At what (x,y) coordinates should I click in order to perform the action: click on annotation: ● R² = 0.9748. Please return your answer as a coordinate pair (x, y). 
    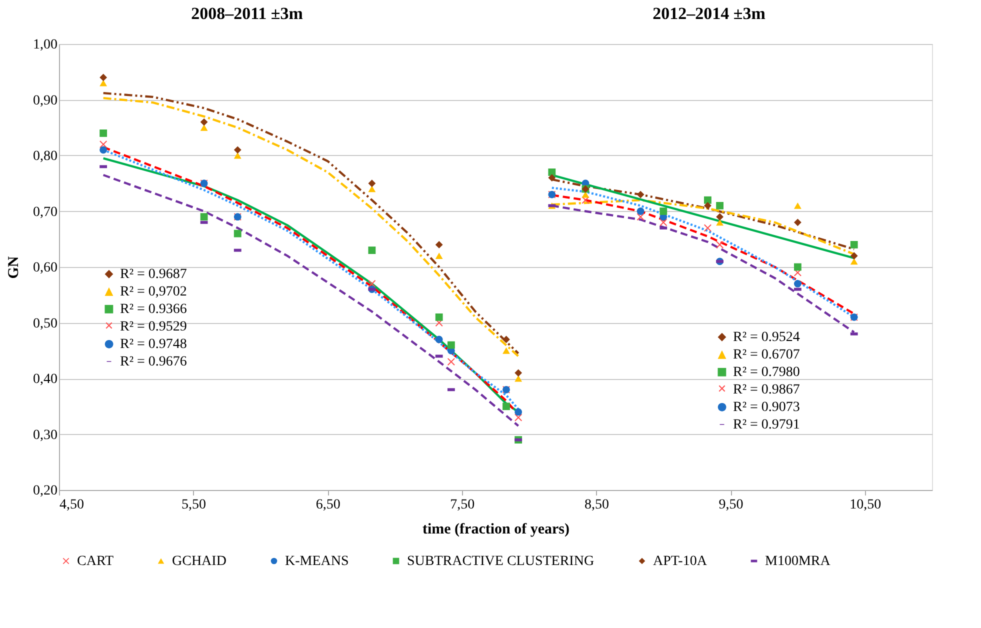
    Looking at the image, I should click on (145, 344).